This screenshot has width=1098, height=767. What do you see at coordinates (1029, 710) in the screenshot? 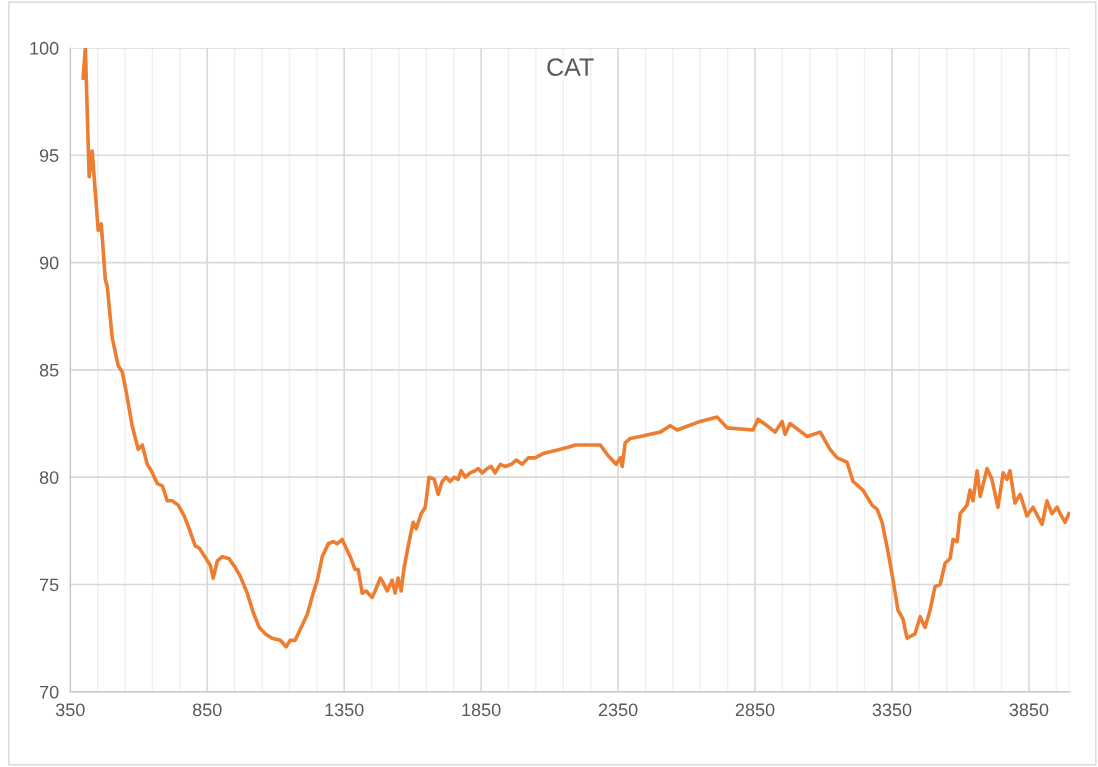
I see `x-tick-label: 3850` at bounding box center [1029, 710].